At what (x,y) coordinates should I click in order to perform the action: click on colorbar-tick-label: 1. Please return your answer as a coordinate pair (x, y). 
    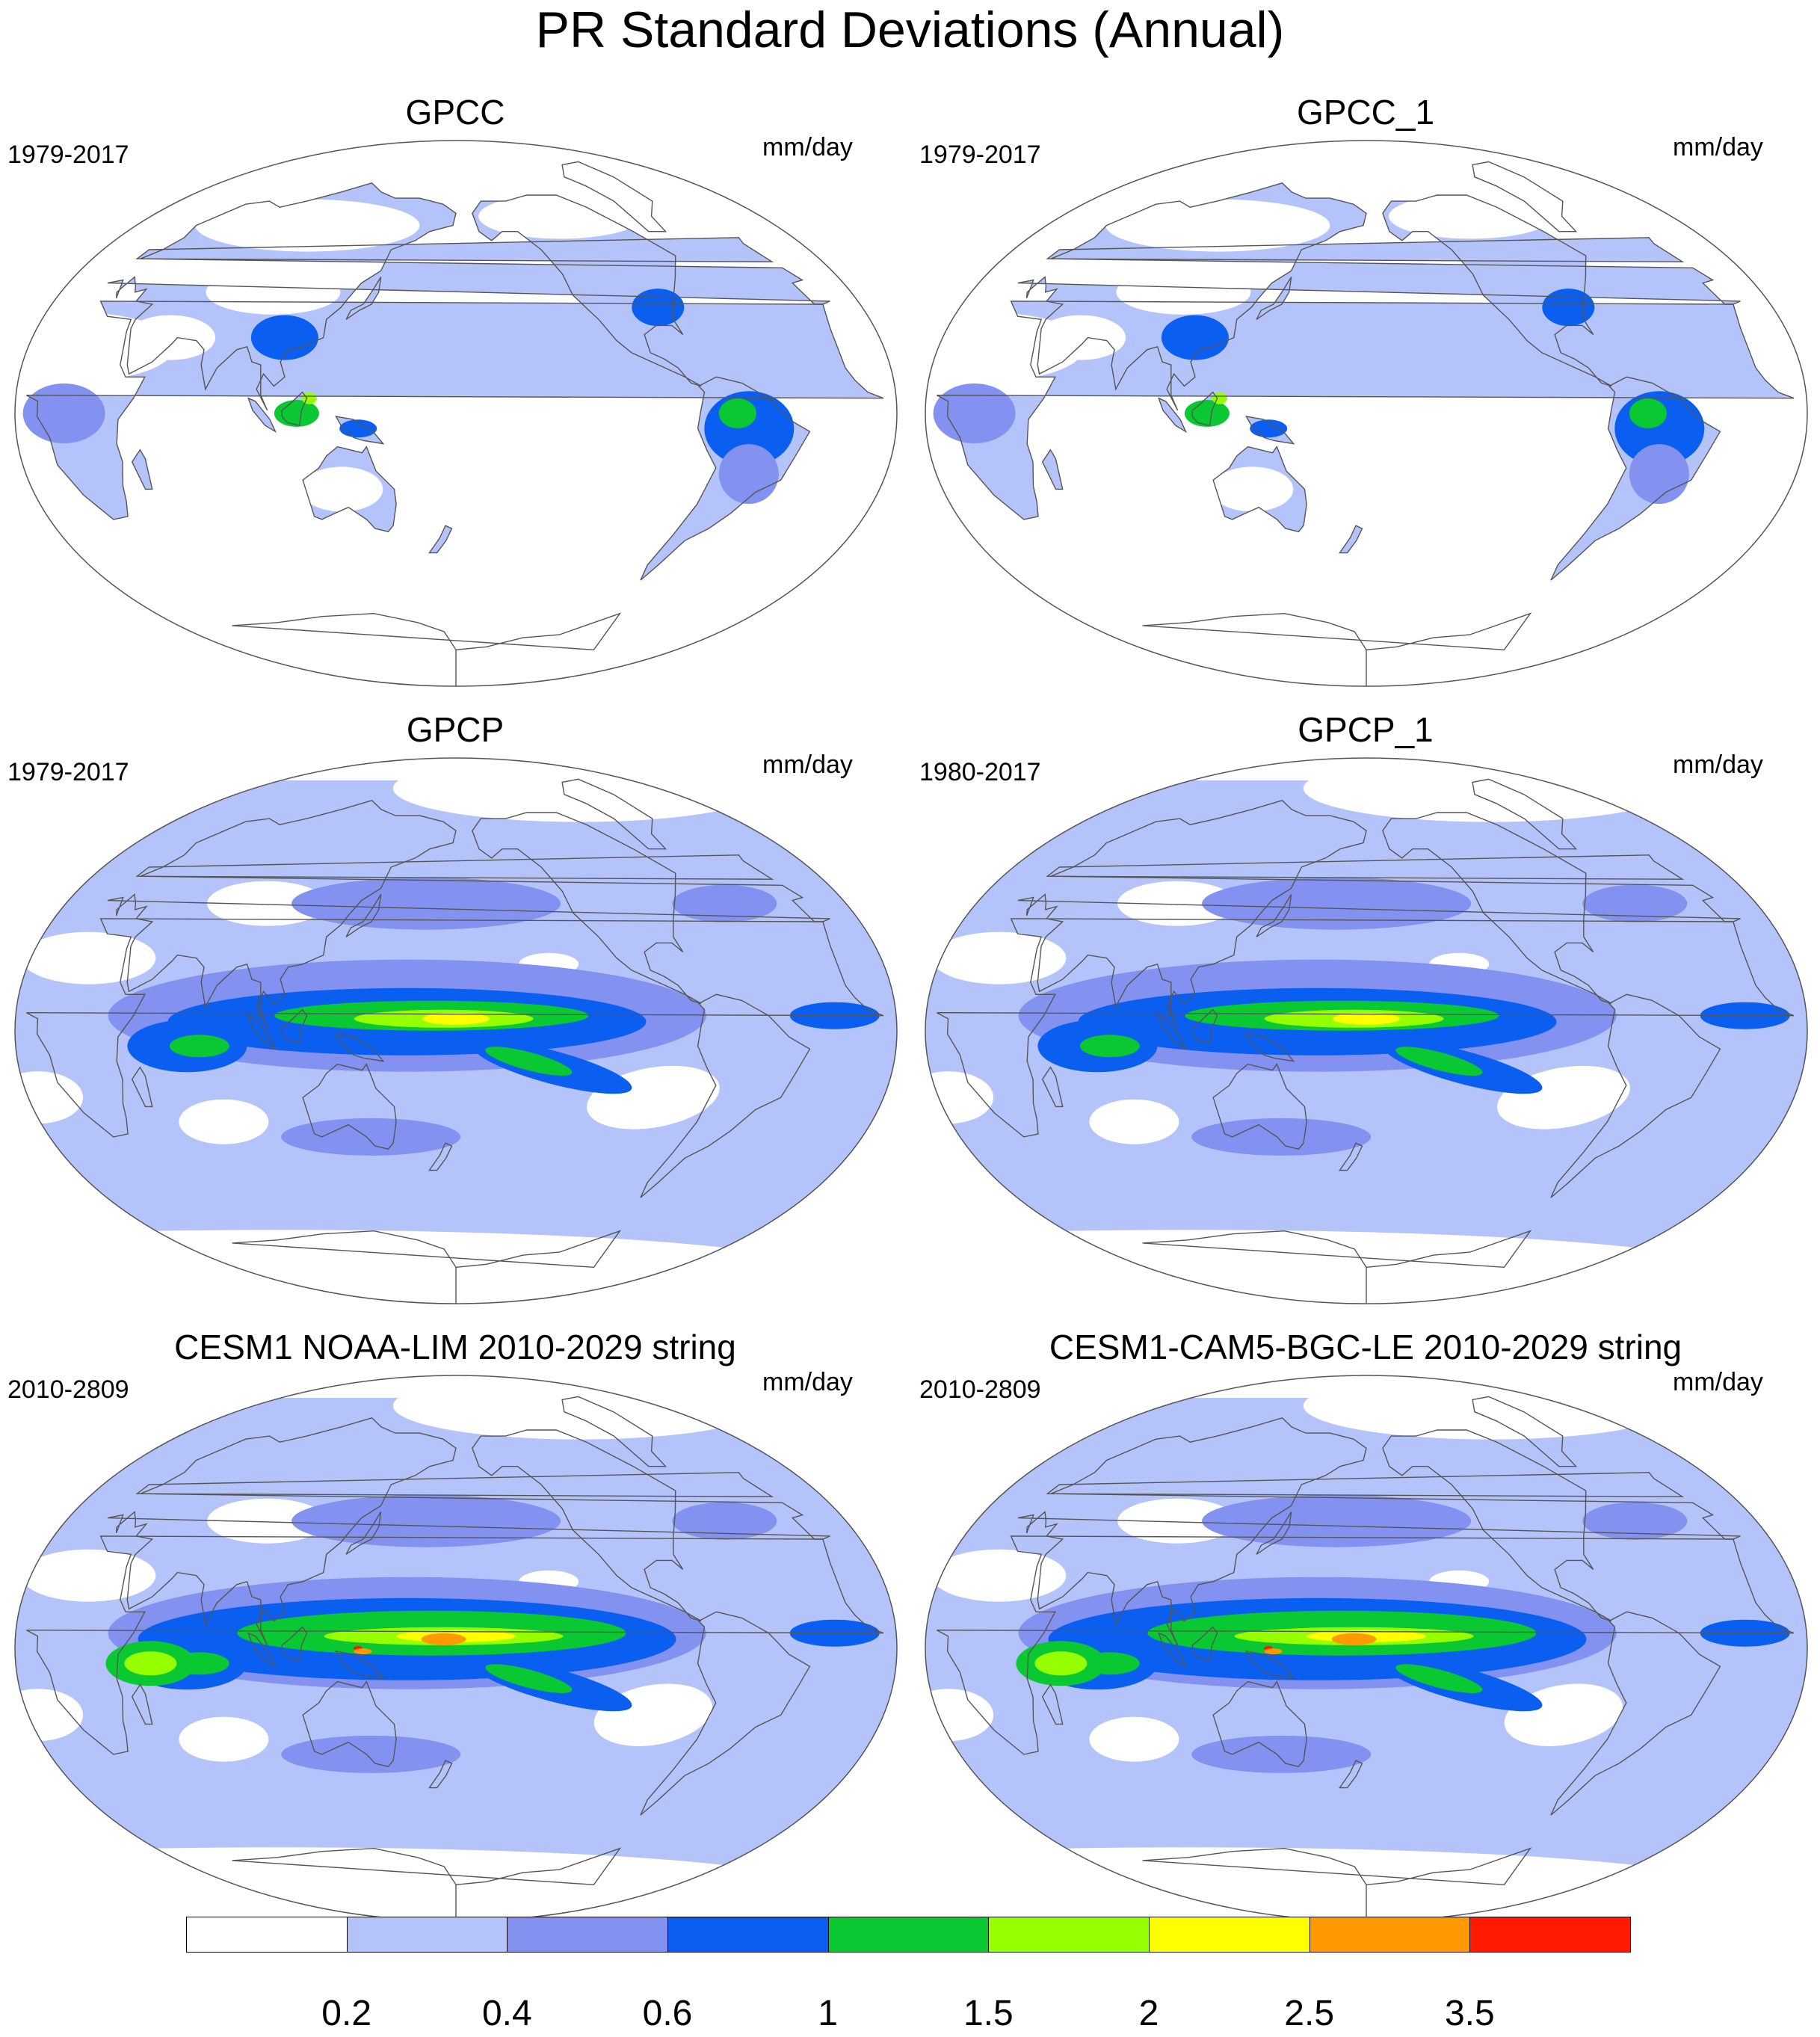
    Looking at the image, I should click on (828, 2013).